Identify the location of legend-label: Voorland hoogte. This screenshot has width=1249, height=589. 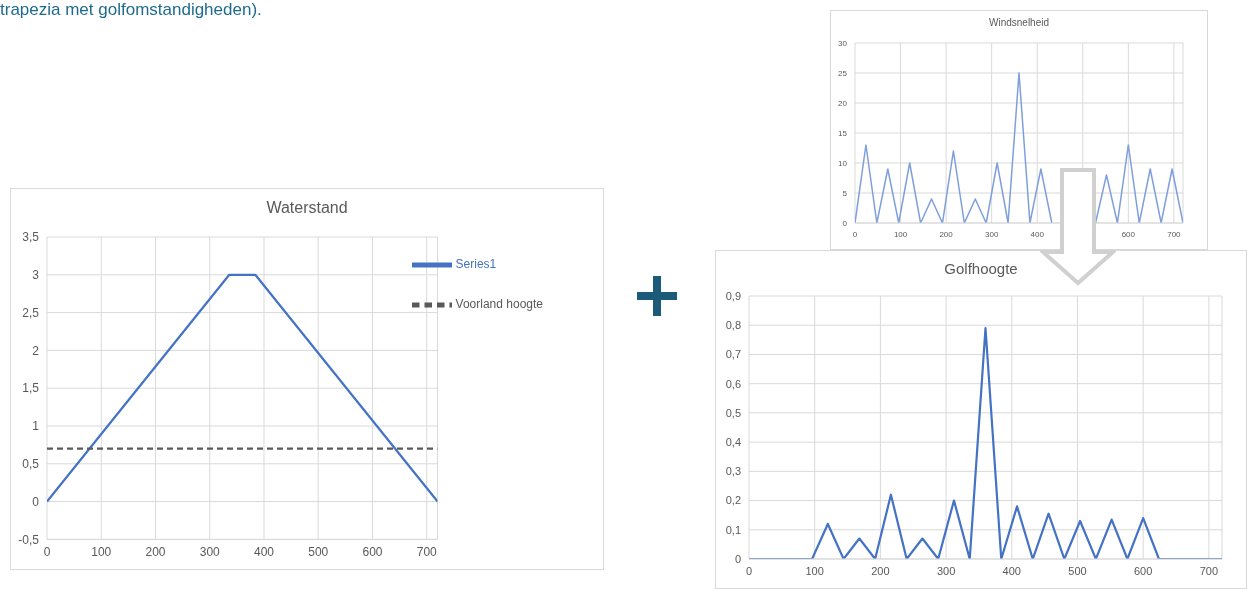
(499, 303).